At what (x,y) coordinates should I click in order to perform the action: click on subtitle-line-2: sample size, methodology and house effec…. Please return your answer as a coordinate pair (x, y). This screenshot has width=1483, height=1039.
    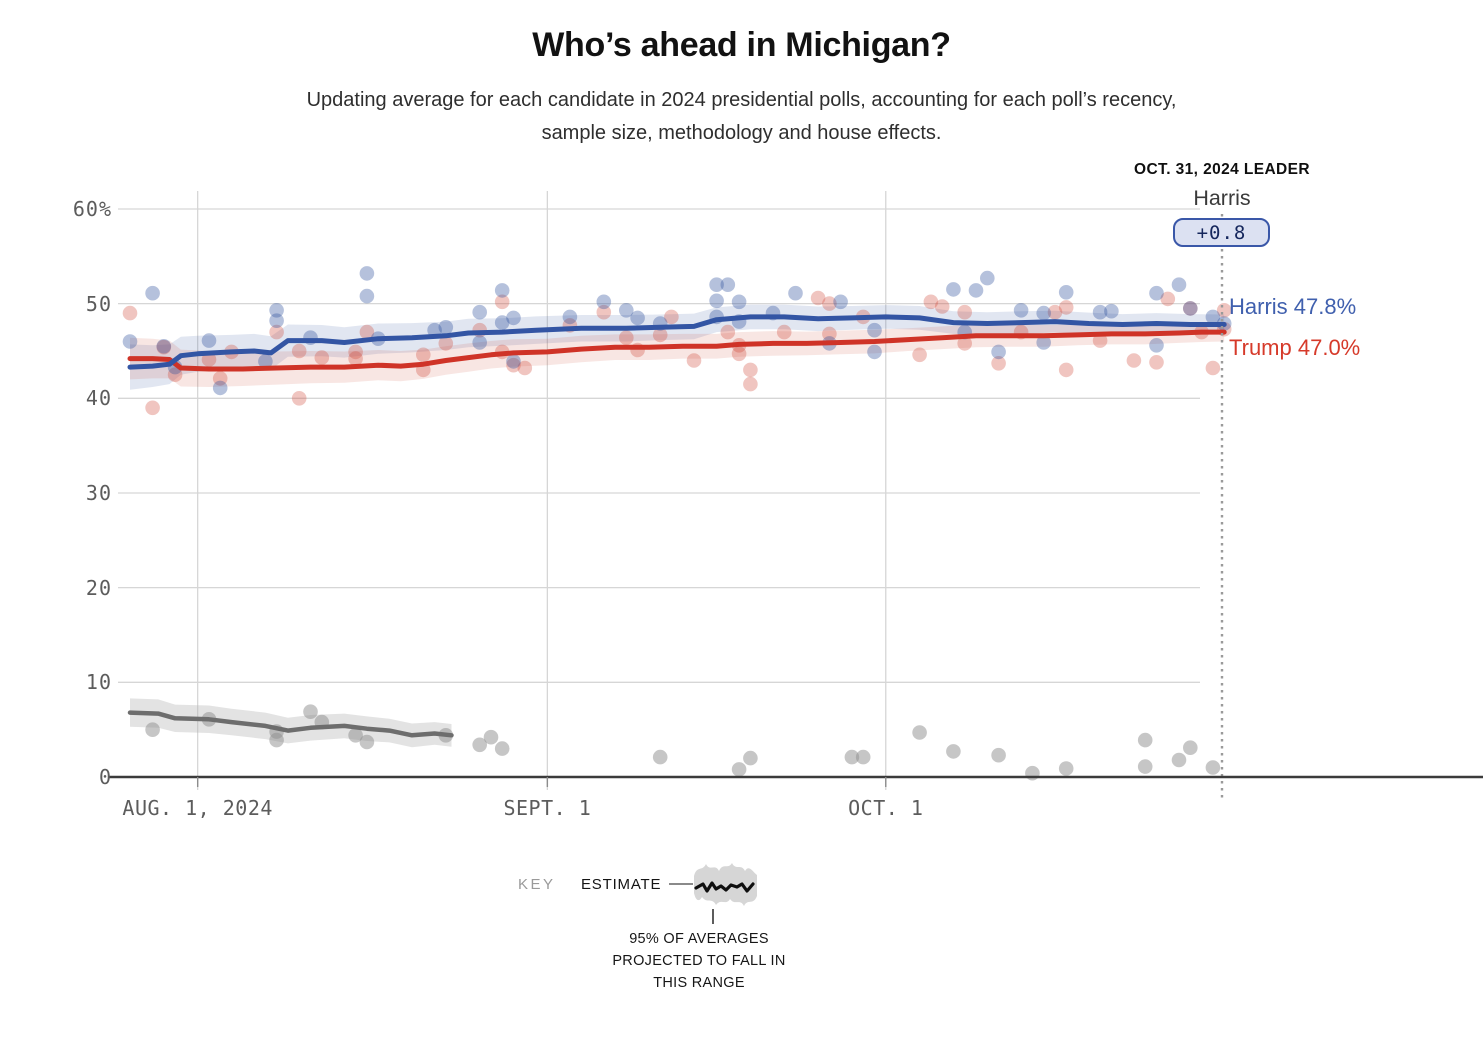
    Looking at the image, I should click on (741, 133).